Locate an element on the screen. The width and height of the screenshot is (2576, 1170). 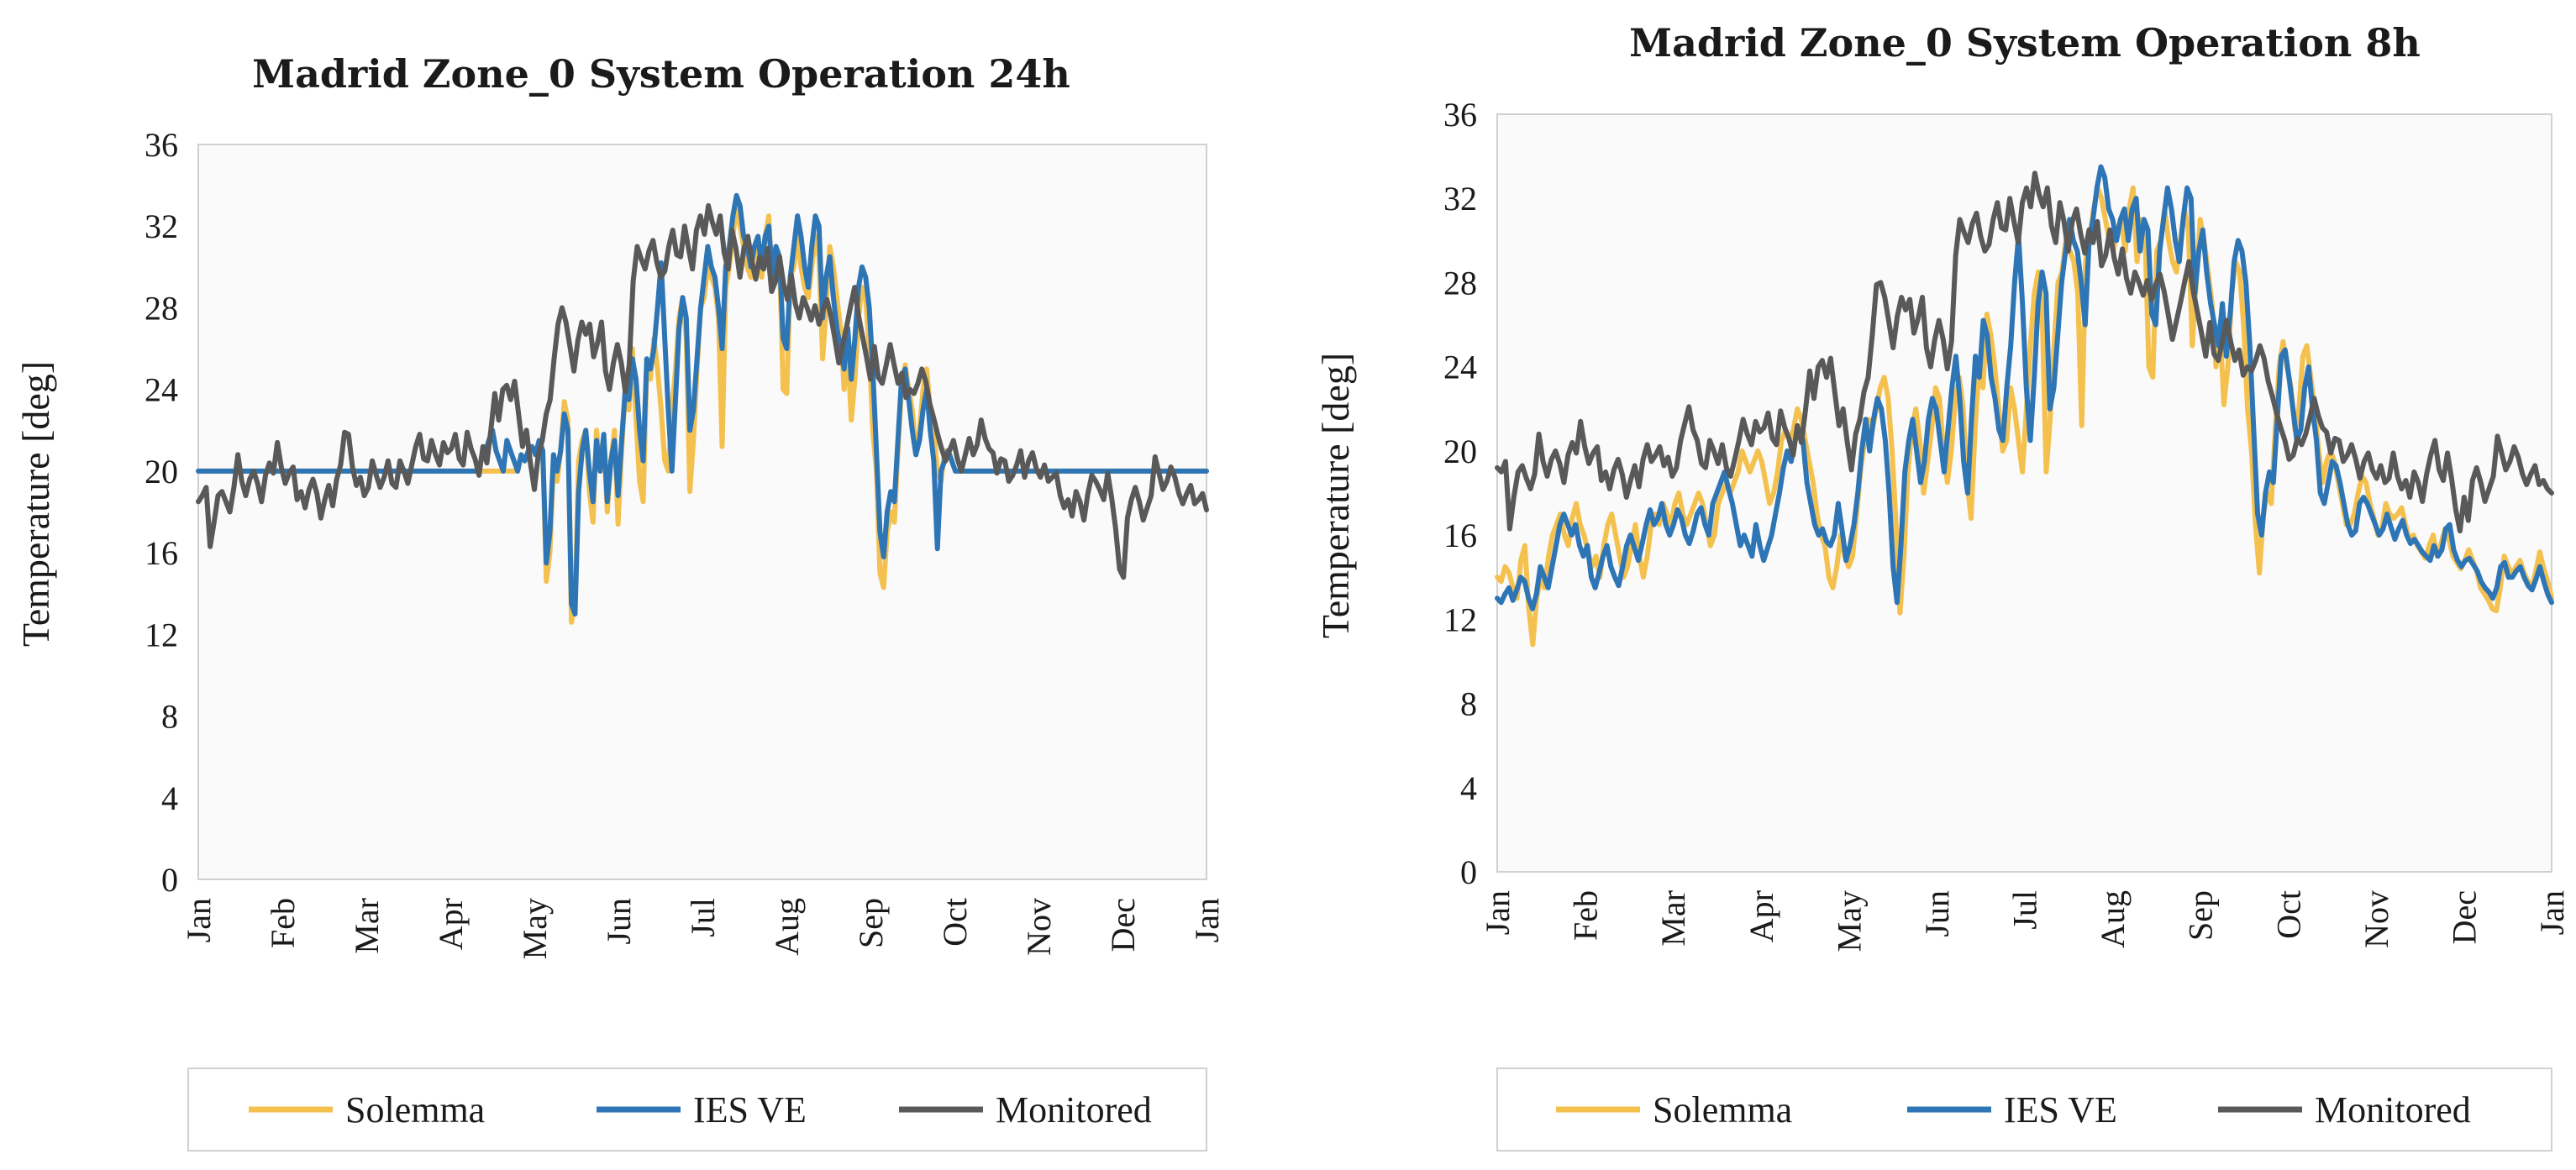
series-lines is located at coordinates (702, 408).